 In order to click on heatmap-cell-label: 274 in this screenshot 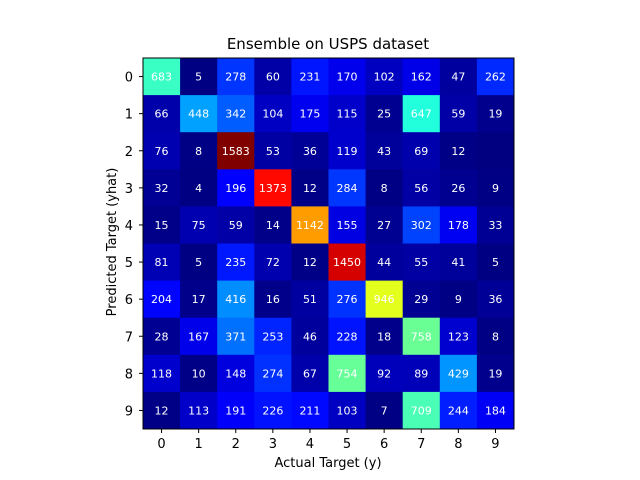, I will do `click(272, 373)`.